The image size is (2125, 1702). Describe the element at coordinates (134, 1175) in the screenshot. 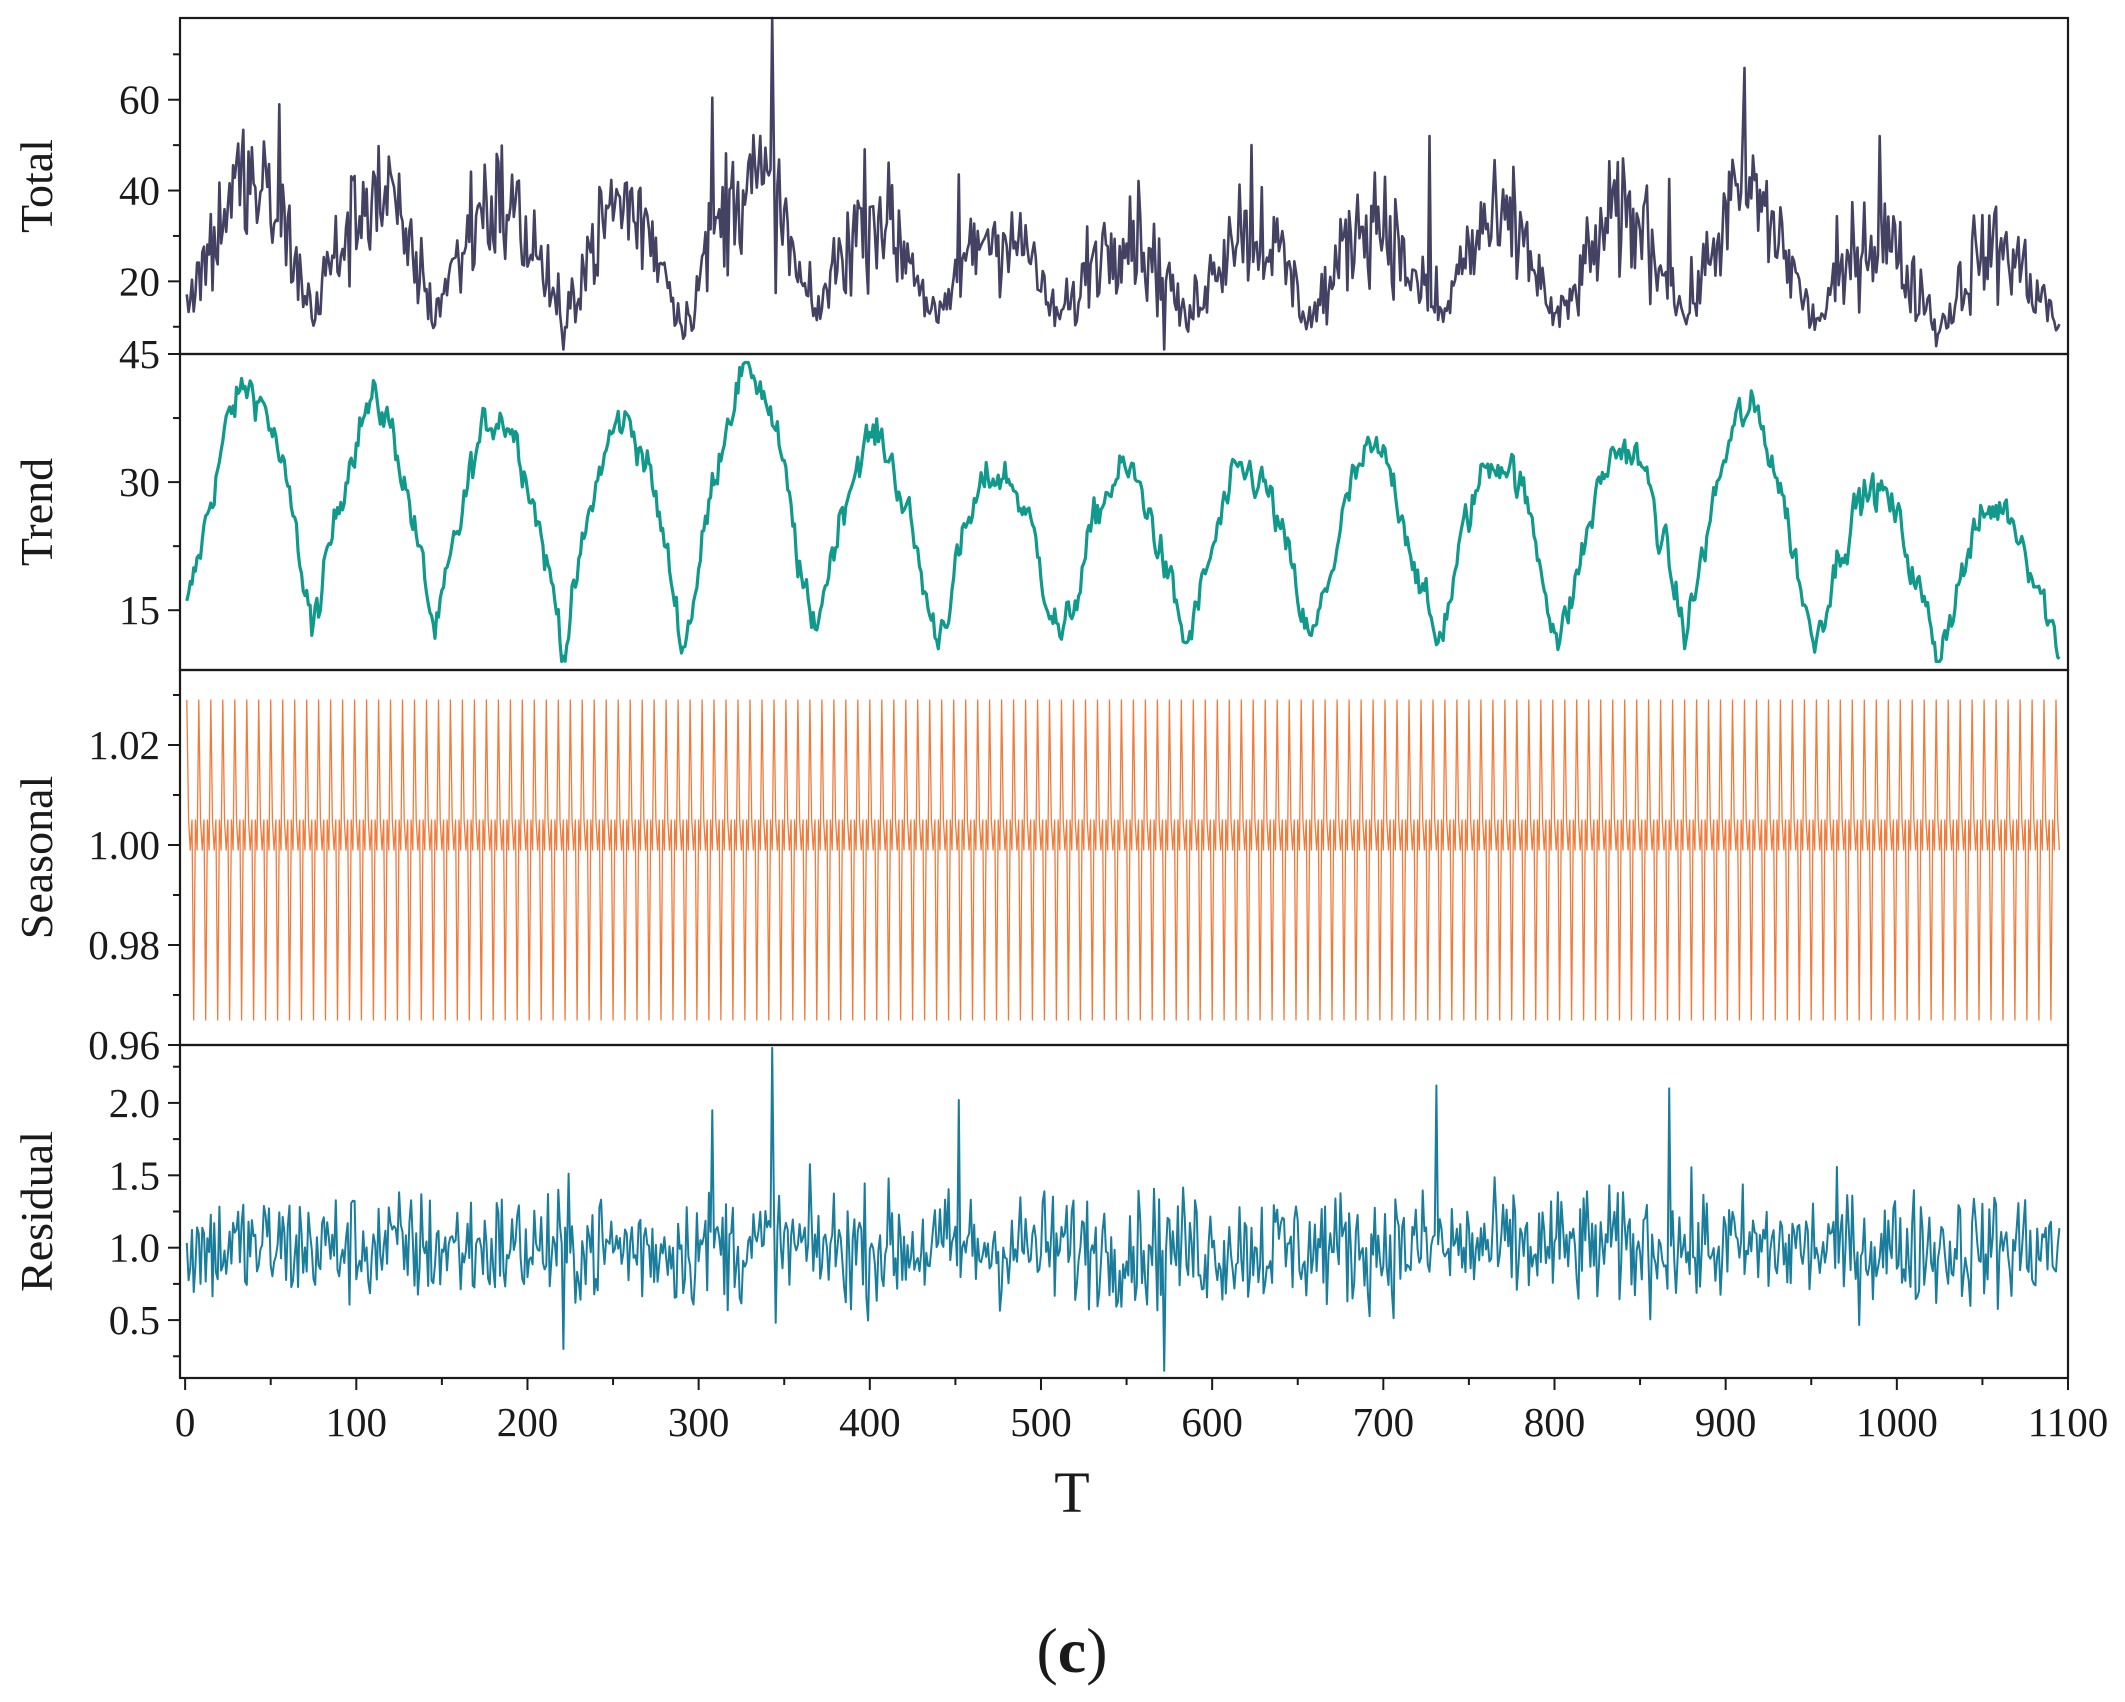

I see `residual-ytick-label: 1.5` at that location.